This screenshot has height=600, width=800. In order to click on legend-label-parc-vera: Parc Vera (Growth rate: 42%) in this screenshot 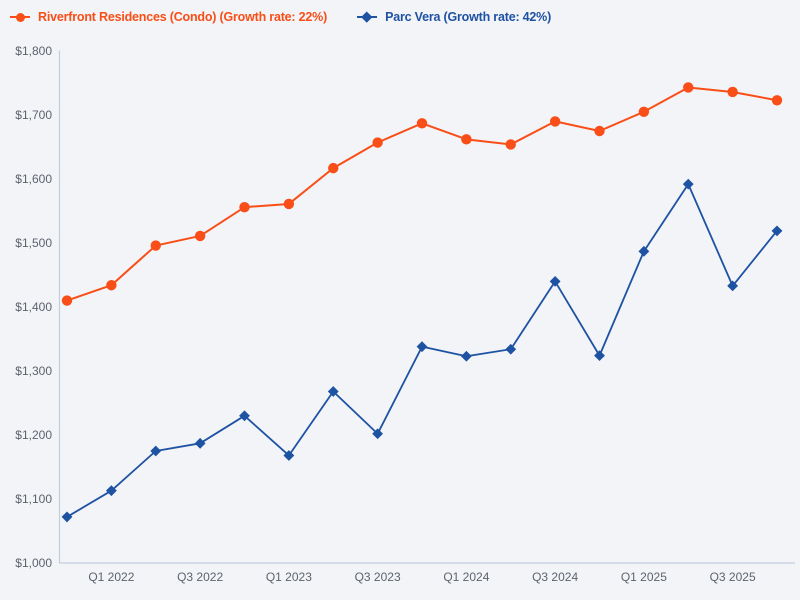, I will do `click(468, 17)`.